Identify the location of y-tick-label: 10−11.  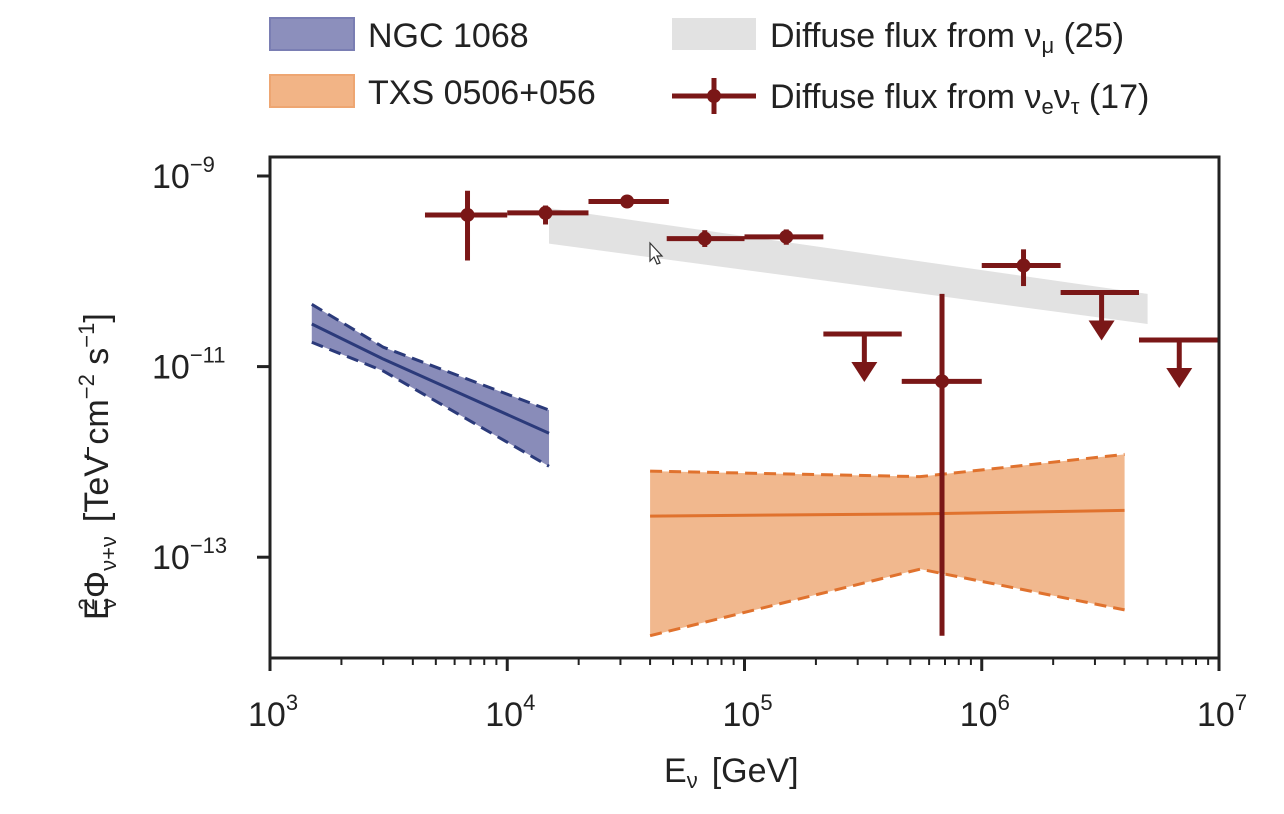
(189, 365).